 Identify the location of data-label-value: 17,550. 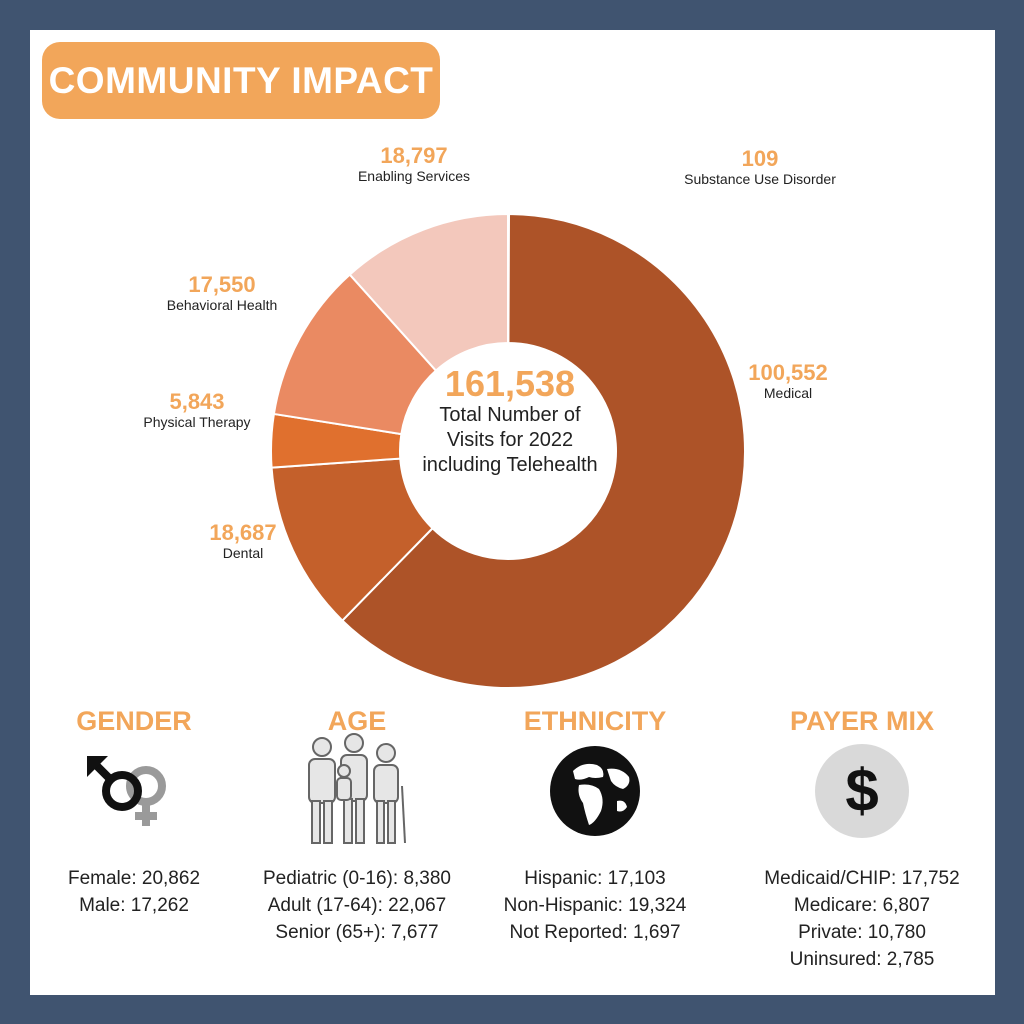
(222, 284).